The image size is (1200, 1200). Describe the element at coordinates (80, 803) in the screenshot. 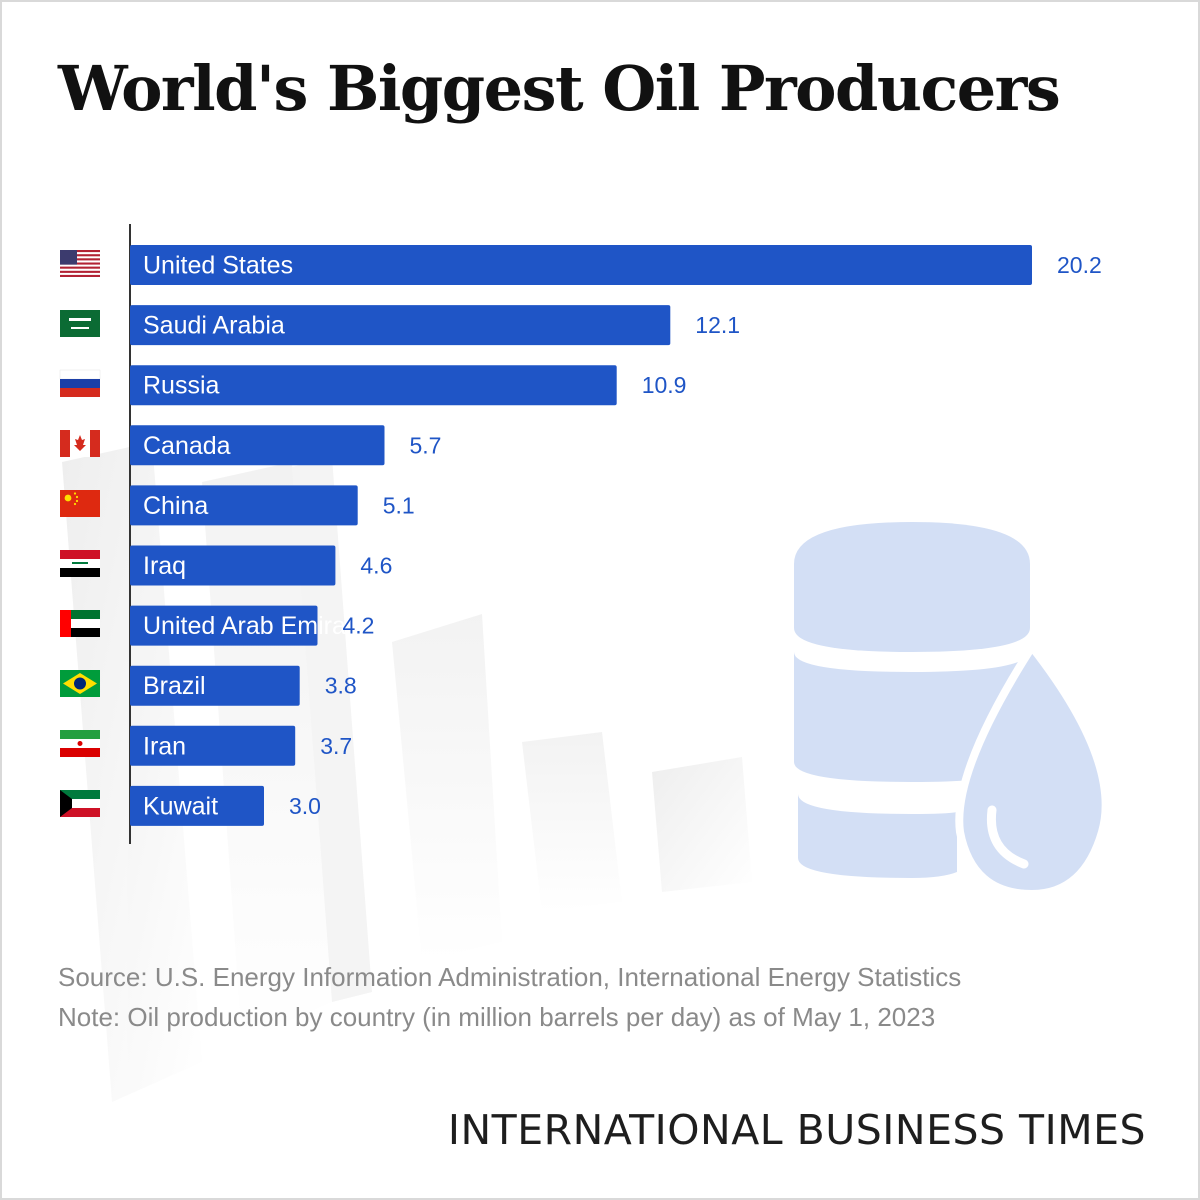

I see `kuwait-flag-icon` at that location.